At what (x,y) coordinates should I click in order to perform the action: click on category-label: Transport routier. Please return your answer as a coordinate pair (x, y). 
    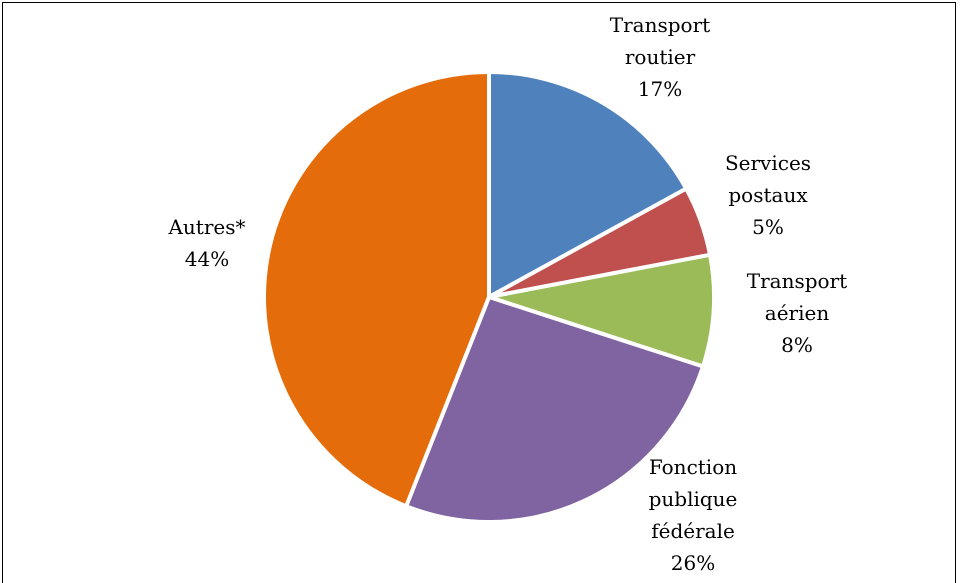
    Looking at the image, I should click on (660, 41).